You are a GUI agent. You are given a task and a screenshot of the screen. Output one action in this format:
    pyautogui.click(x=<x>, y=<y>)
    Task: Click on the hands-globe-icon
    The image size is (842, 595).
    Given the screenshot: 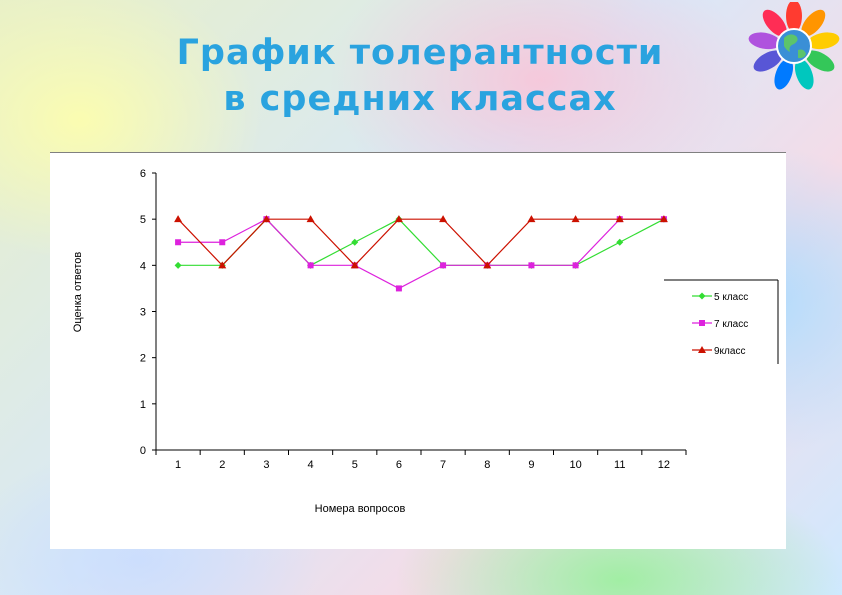 What is the action you would take?
    pyautogui.click(x=794, y=45)
    